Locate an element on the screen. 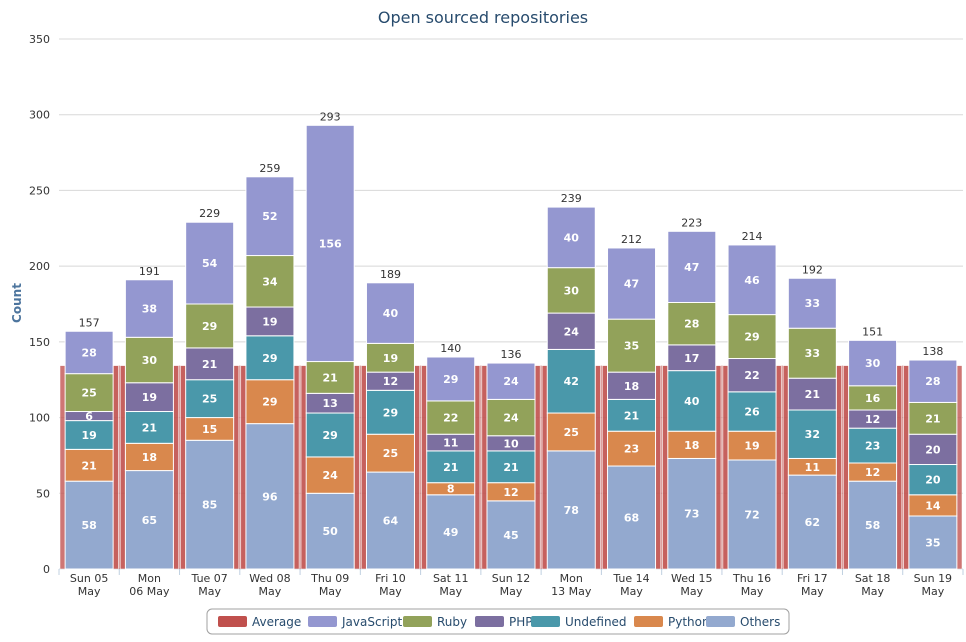 This screenshot has width=966, height=642. y-tick-label: 50 is located at coordinates (43, 493).